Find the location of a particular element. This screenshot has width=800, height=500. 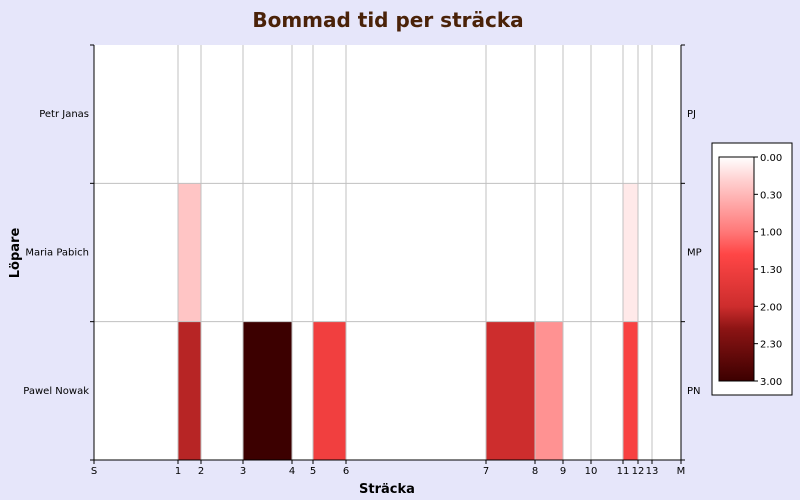

chart-title: Bommad tid per sträcka is located at coordinates (387, 20).